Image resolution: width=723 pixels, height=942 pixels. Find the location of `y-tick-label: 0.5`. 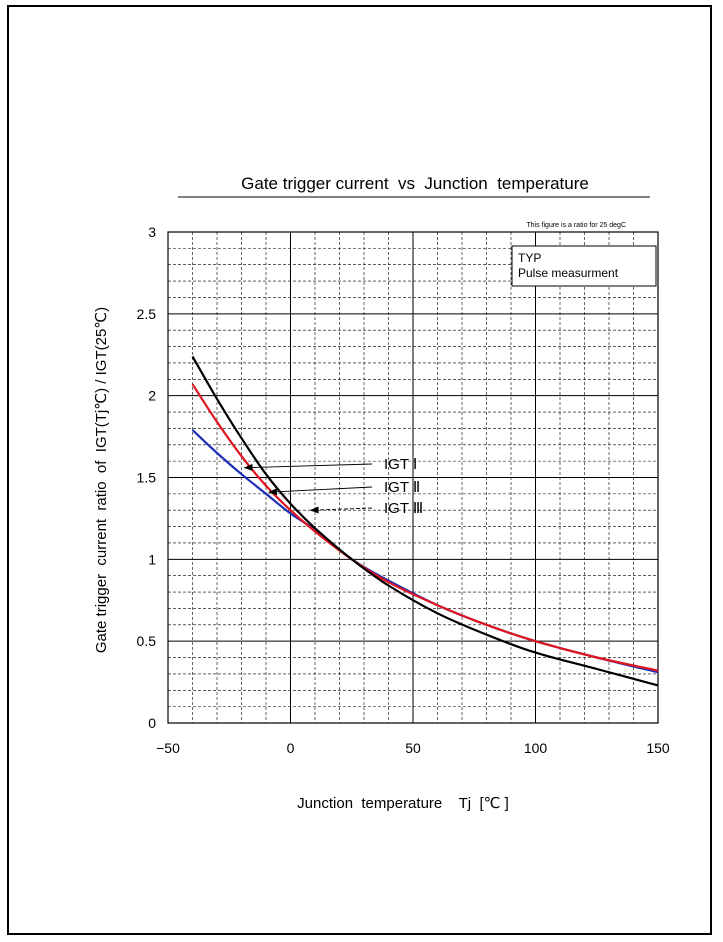

y-tick-label: 0.5 is located at coordinates (147, 641).